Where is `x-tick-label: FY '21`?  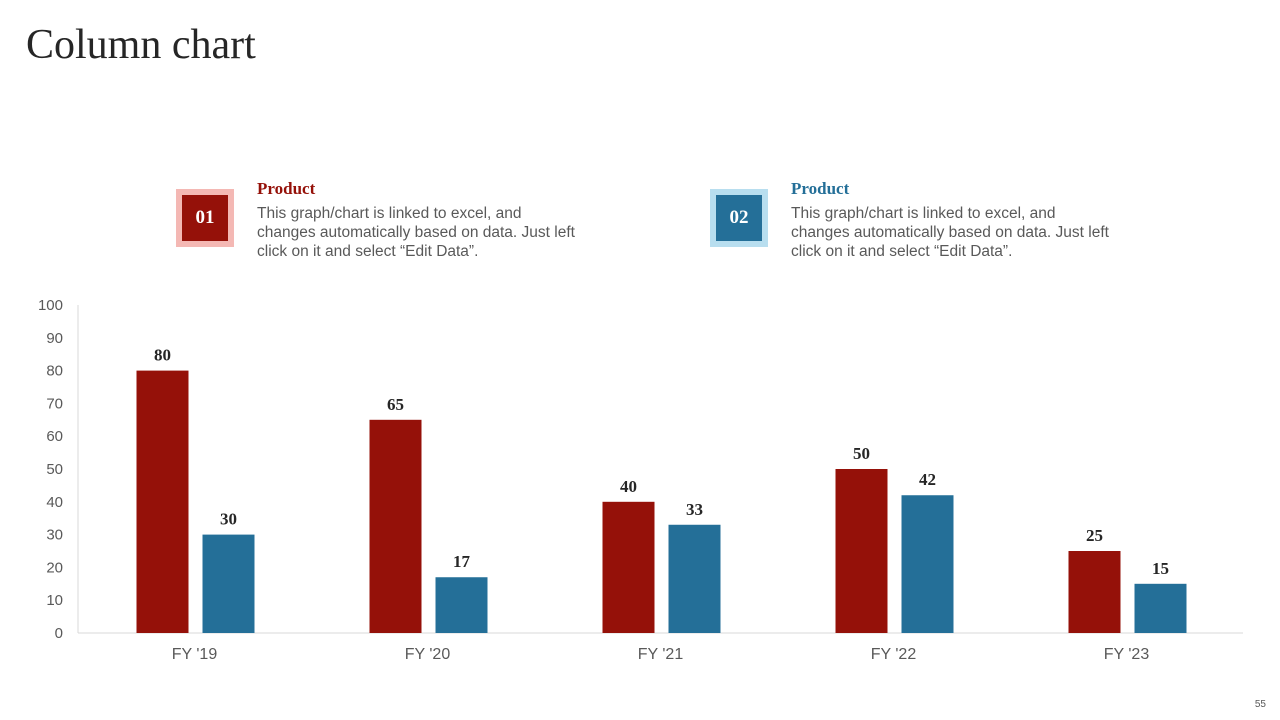 x-tick-label: FY '21 is located at coordinates (661, 654).